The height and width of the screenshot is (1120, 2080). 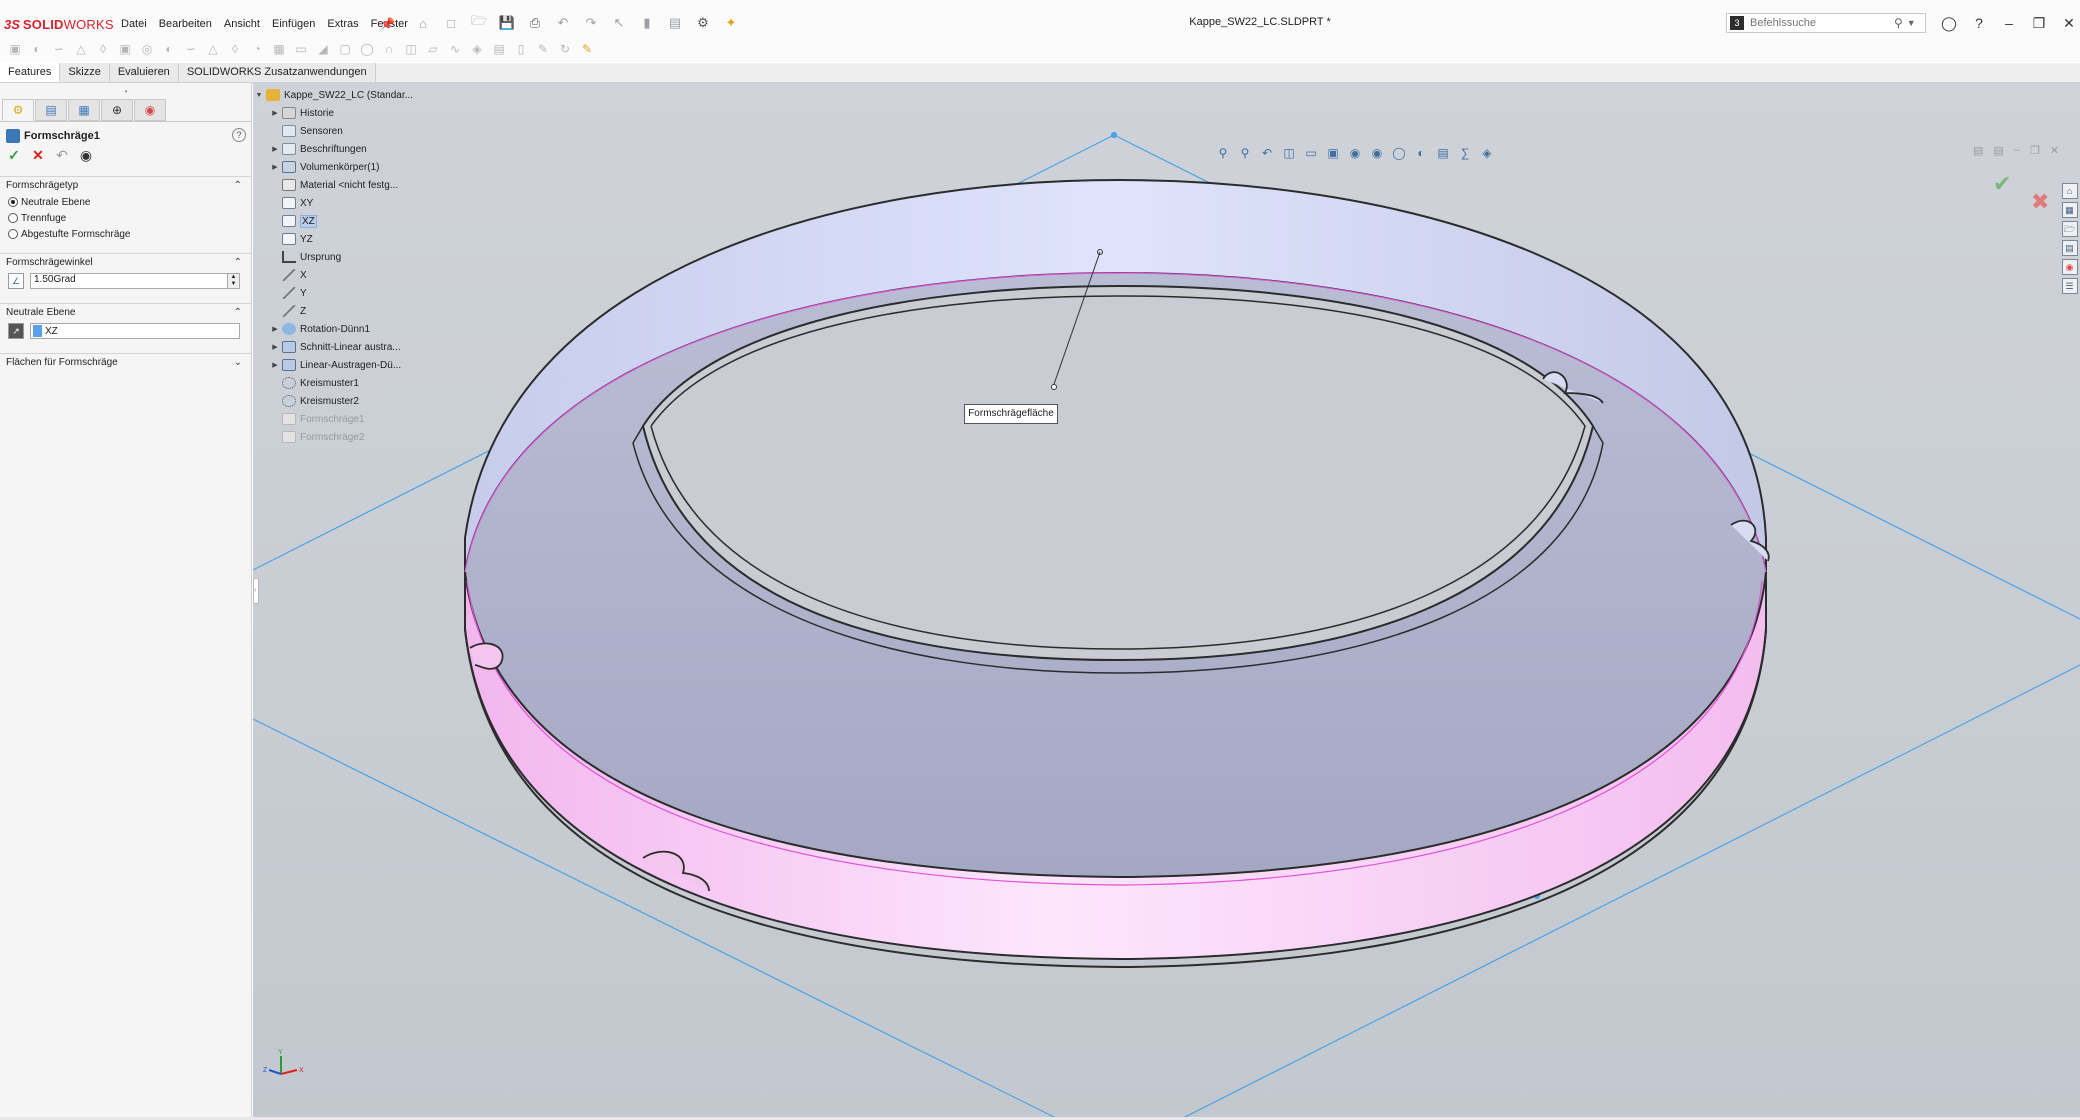 What do you see at coordinates (317, 437) in the screenshot?
I see `tree-item-draft-2: Formschräge2` at bounding box center [317, 437].